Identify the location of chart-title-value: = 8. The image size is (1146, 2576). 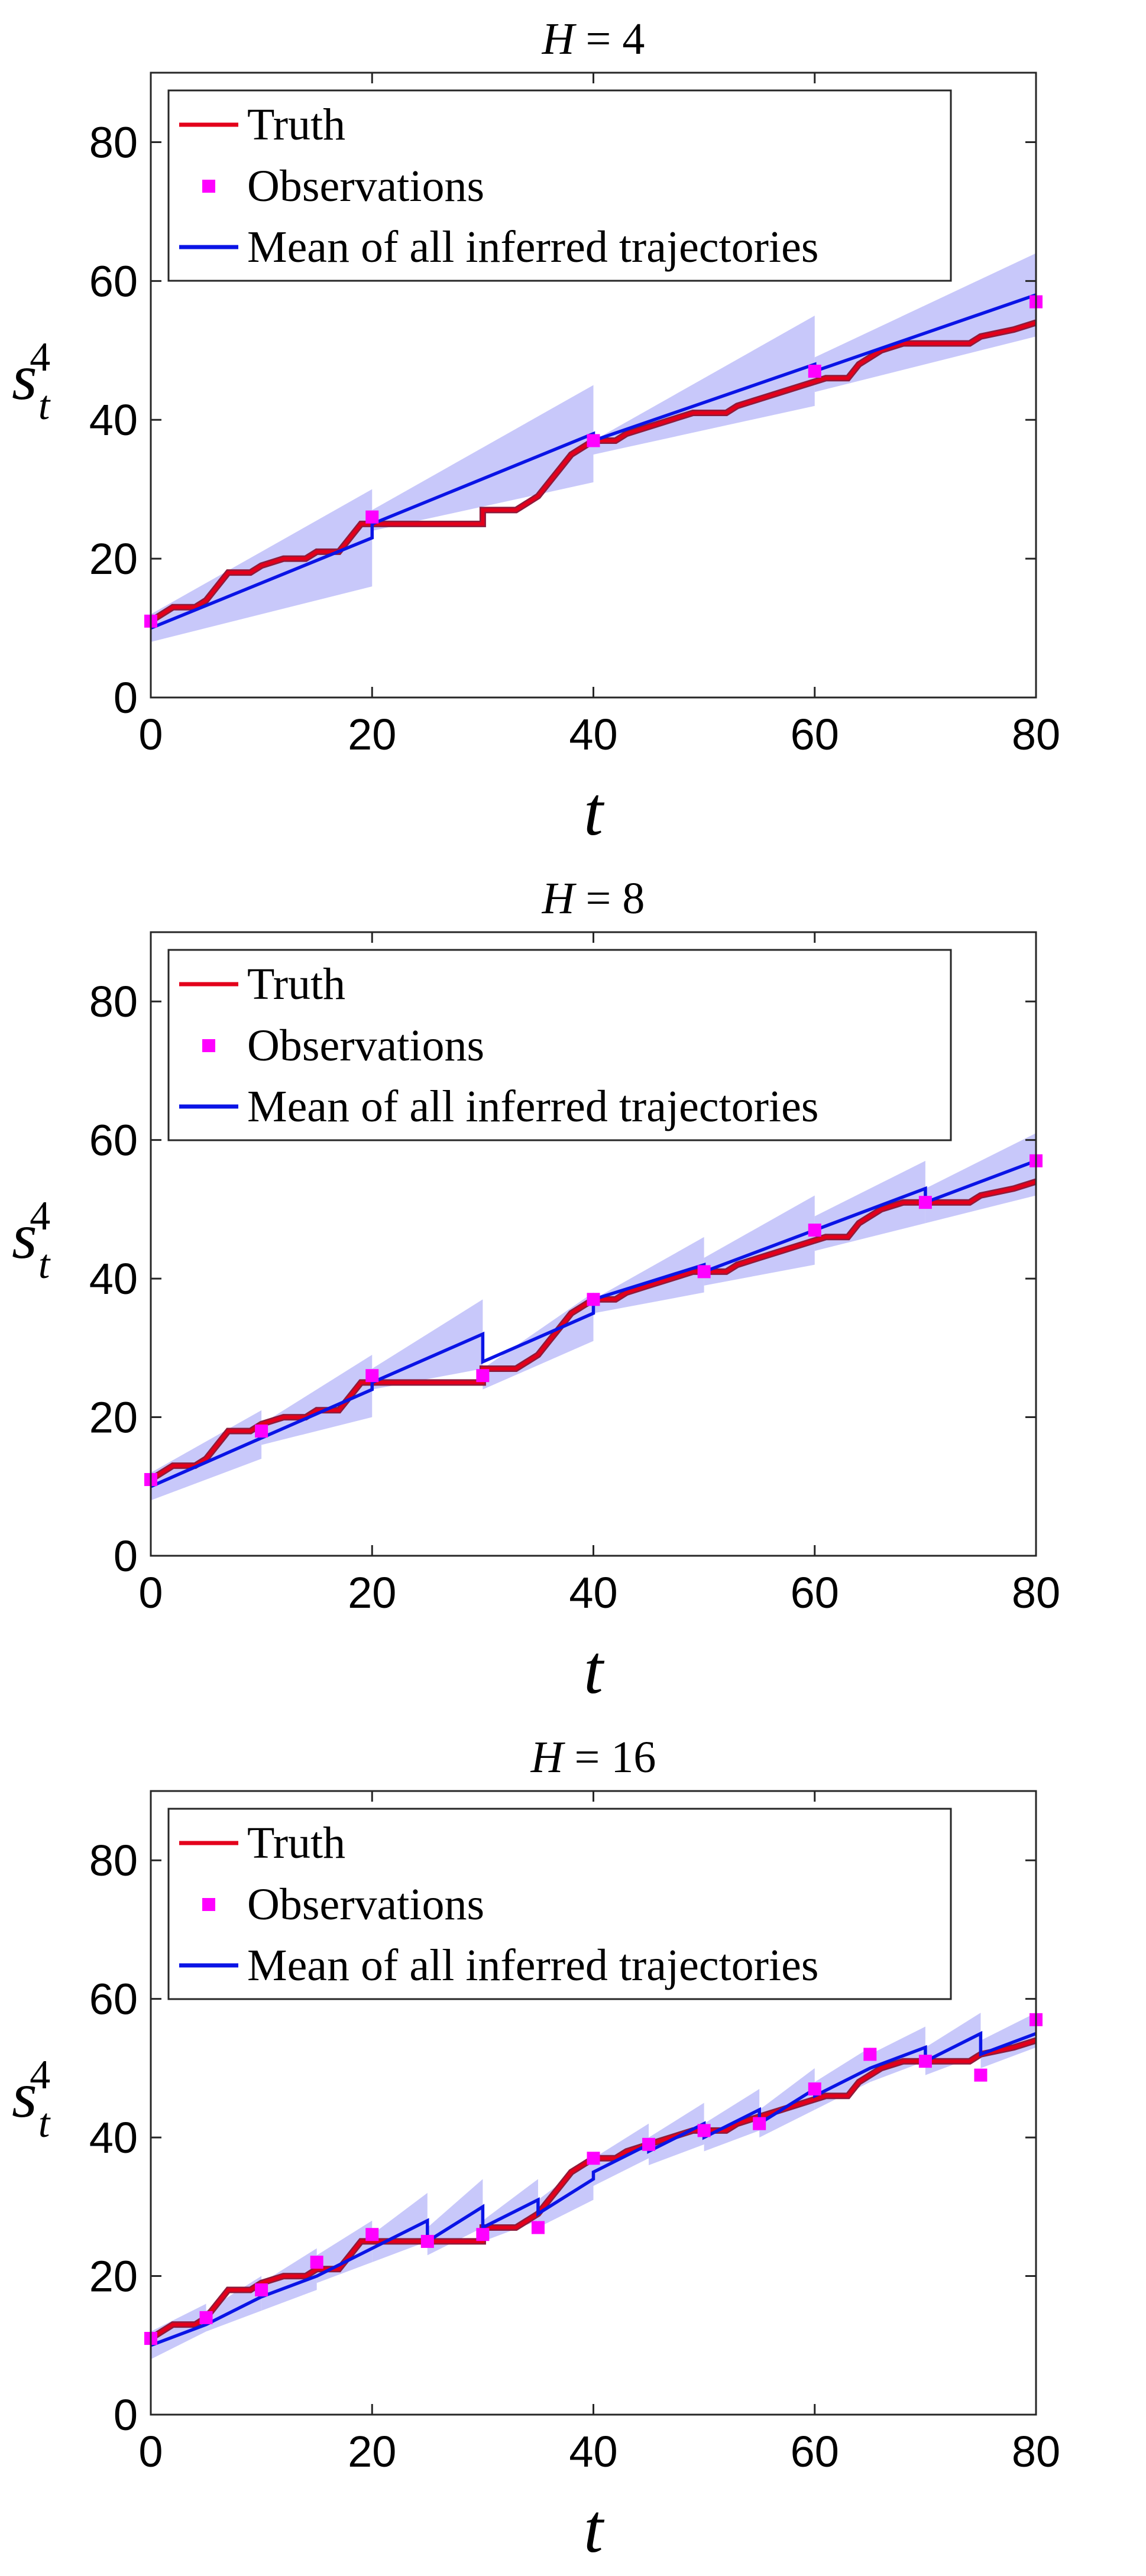
(610, 898).